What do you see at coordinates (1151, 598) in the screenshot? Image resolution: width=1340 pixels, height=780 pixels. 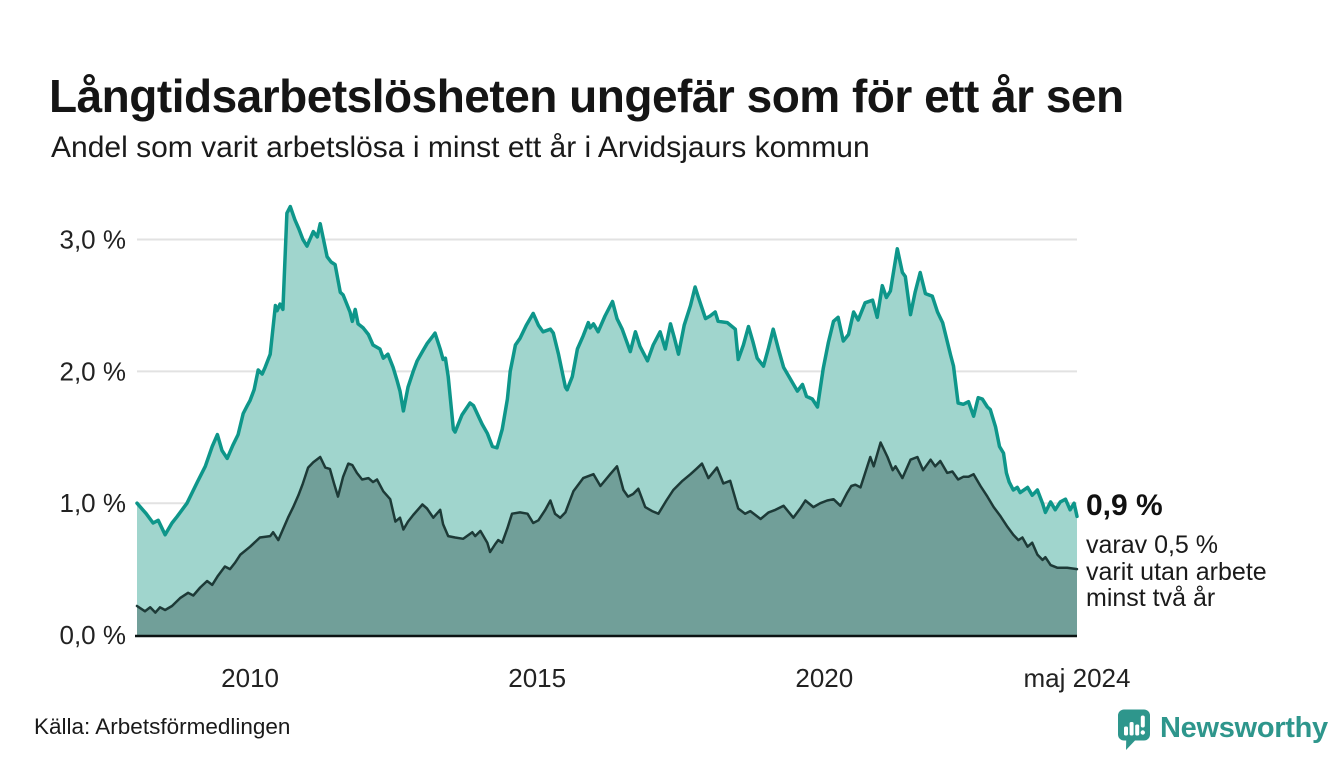 I see `end-value-detail-line: minst två år` at bounding box center [1151, 598].